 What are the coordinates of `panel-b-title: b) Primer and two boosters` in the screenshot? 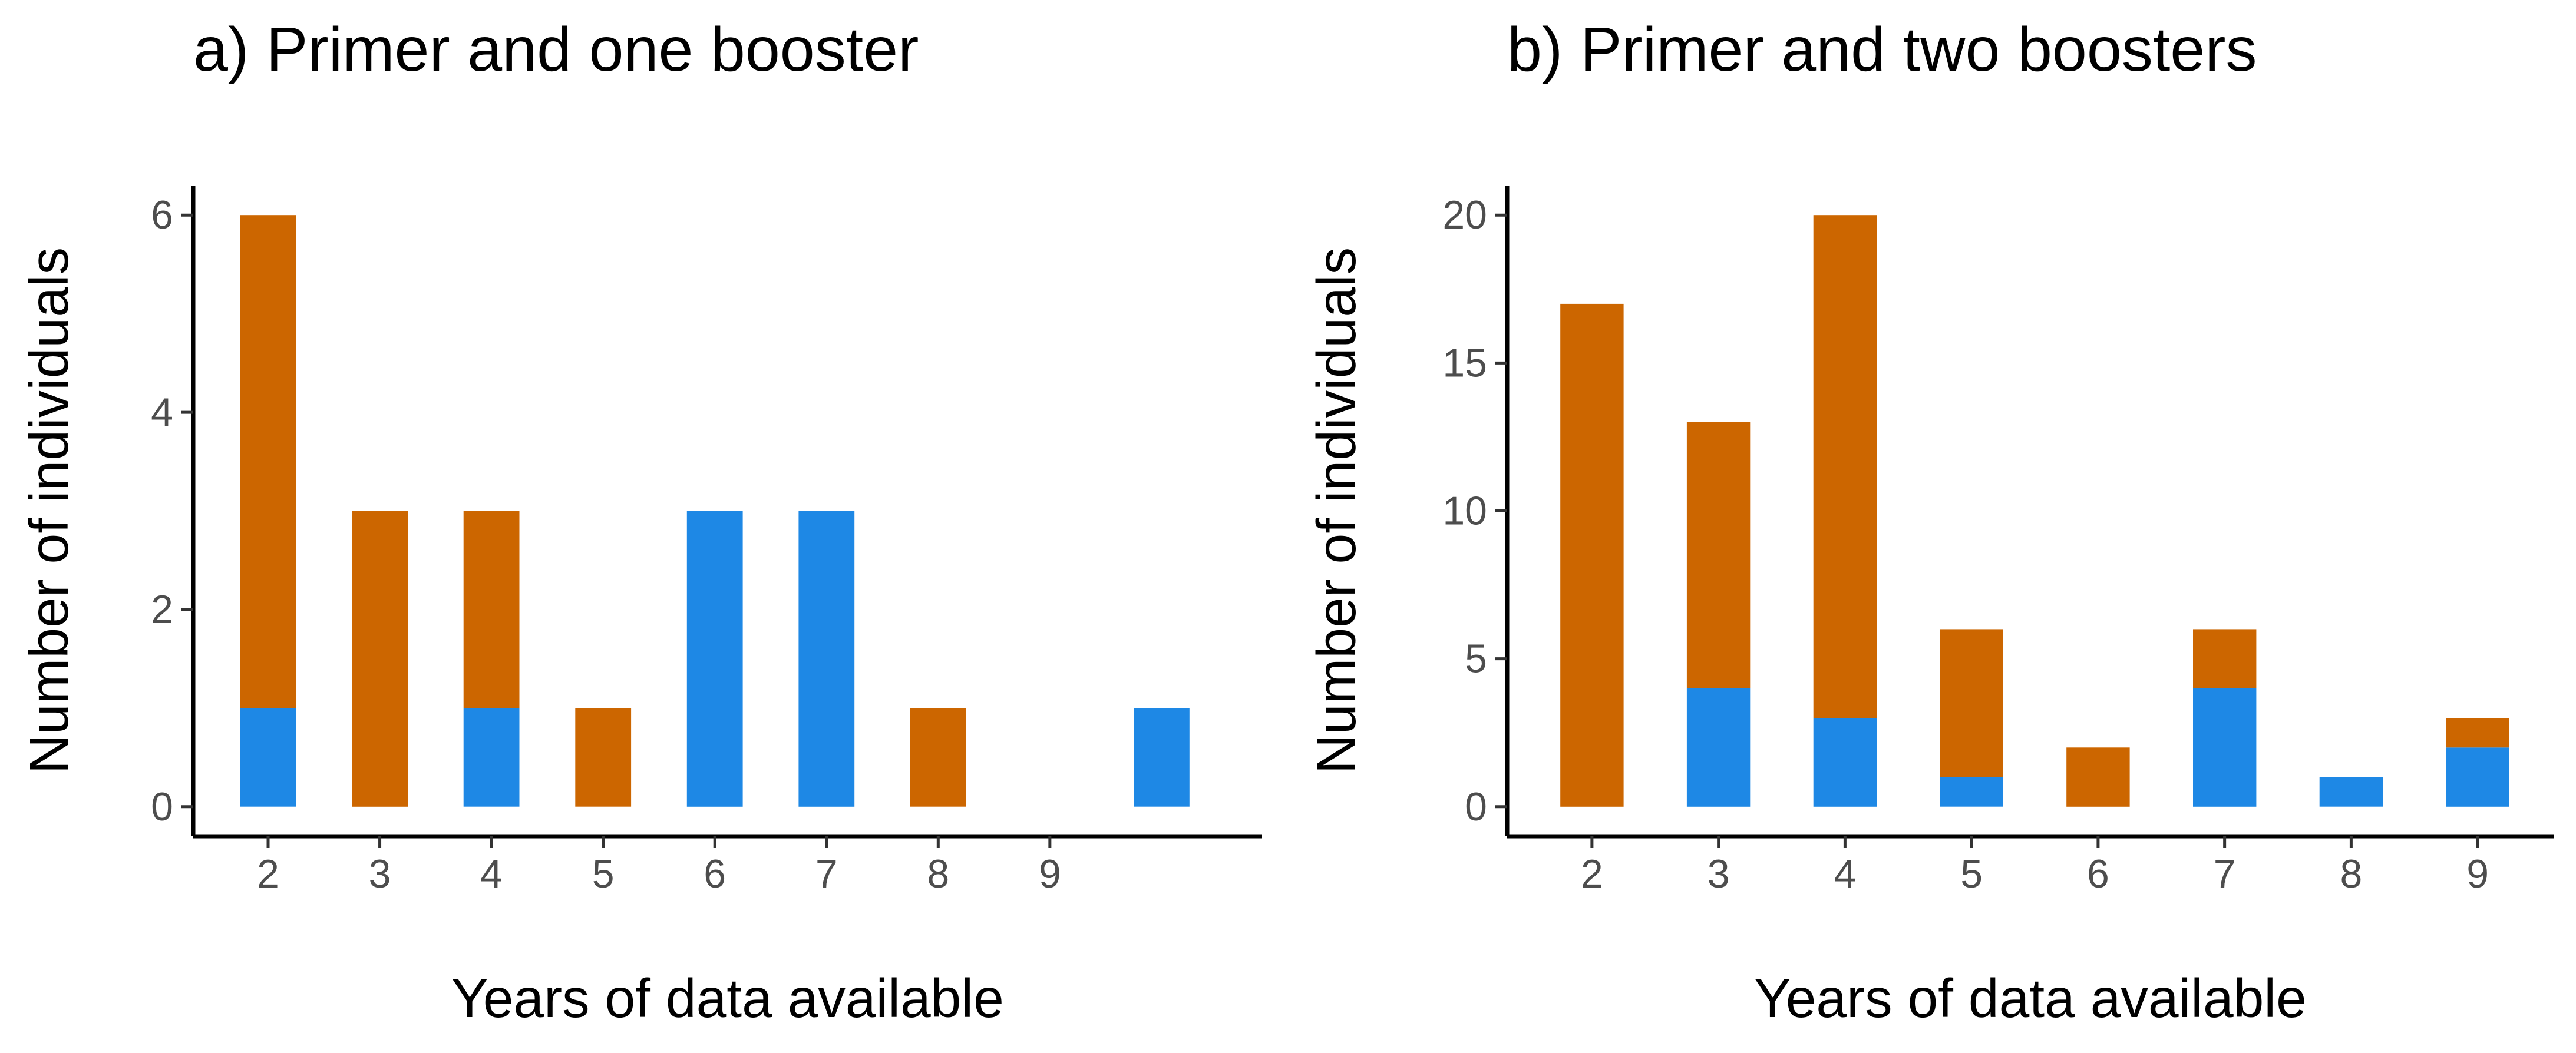 It's located at (1882, 50).